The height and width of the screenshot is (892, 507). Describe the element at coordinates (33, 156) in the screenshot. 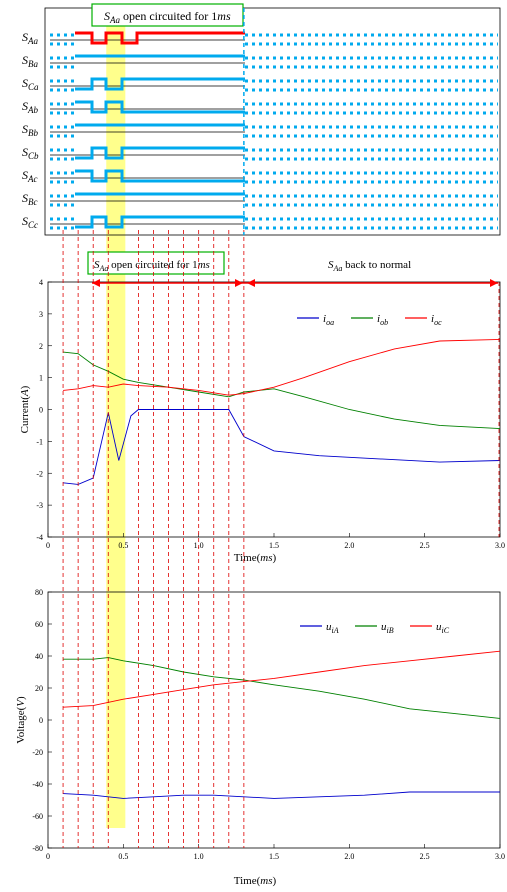

I see `signal-label-cb-sub: Cb` at that location.